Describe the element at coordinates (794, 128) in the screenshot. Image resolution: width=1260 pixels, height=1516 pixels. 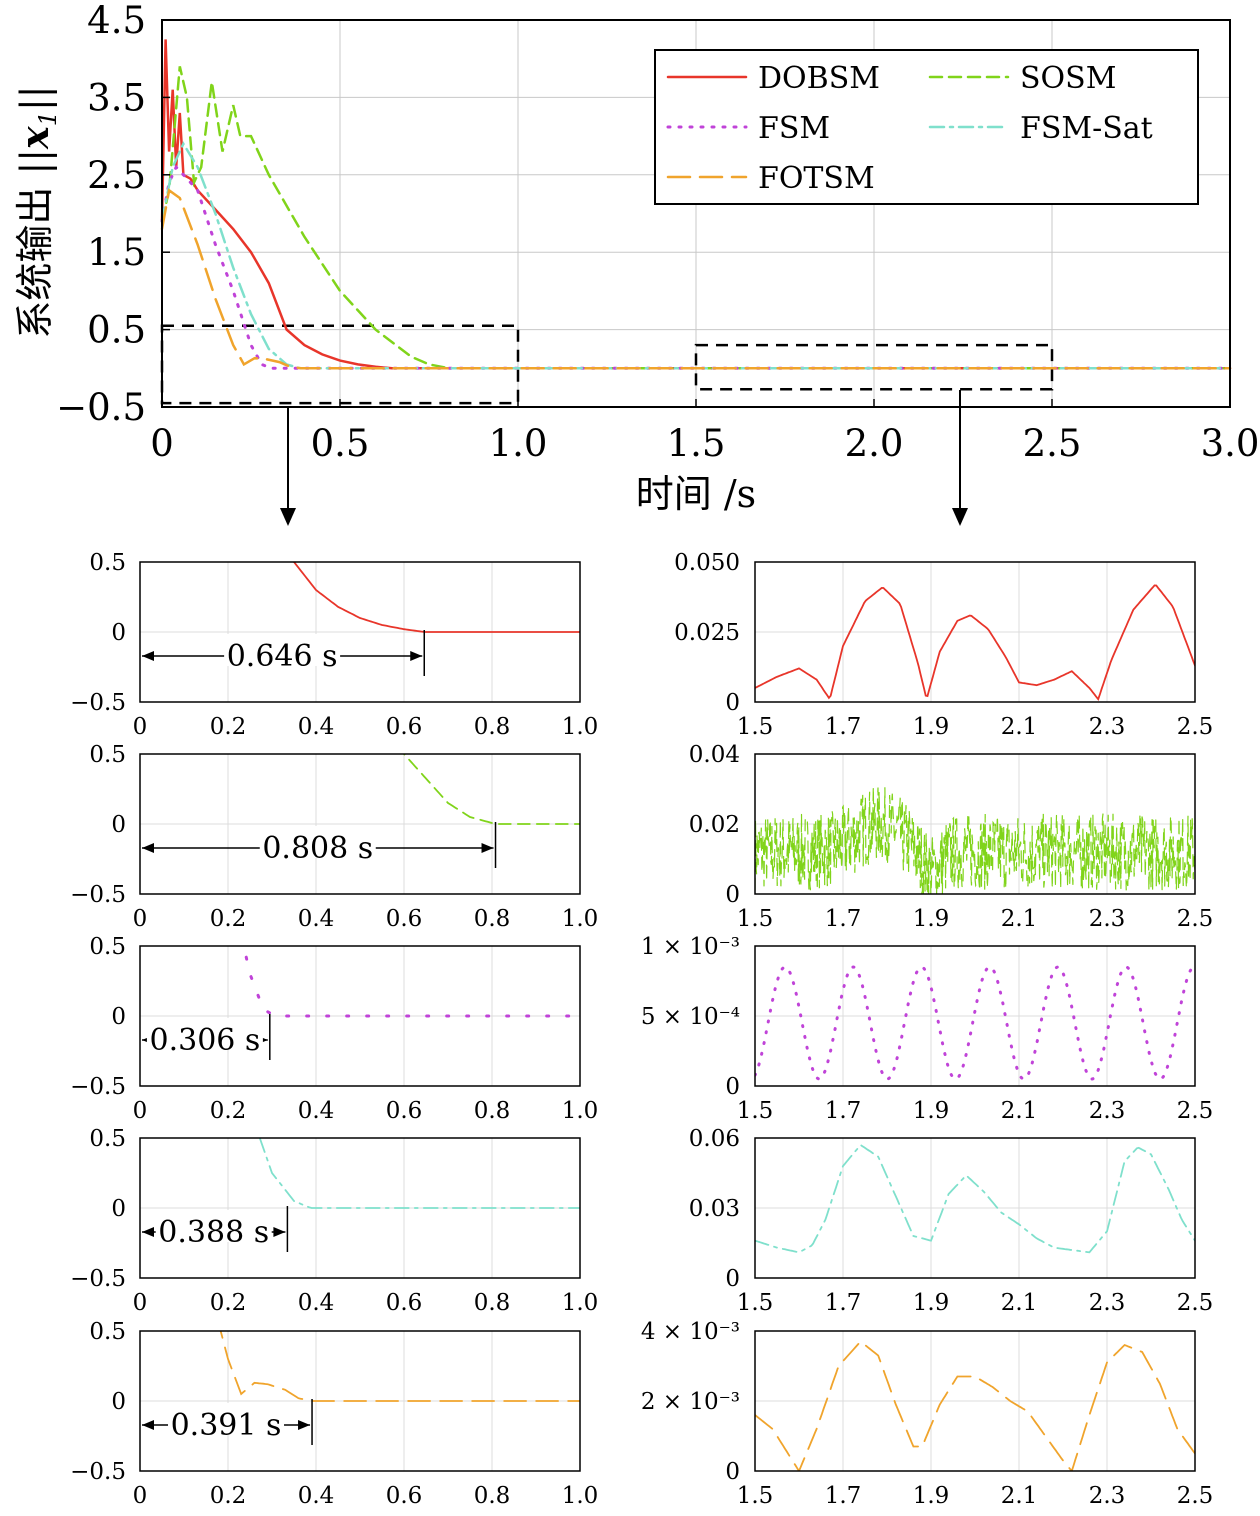
I see `legend-label-fsm: FSM` at that location.